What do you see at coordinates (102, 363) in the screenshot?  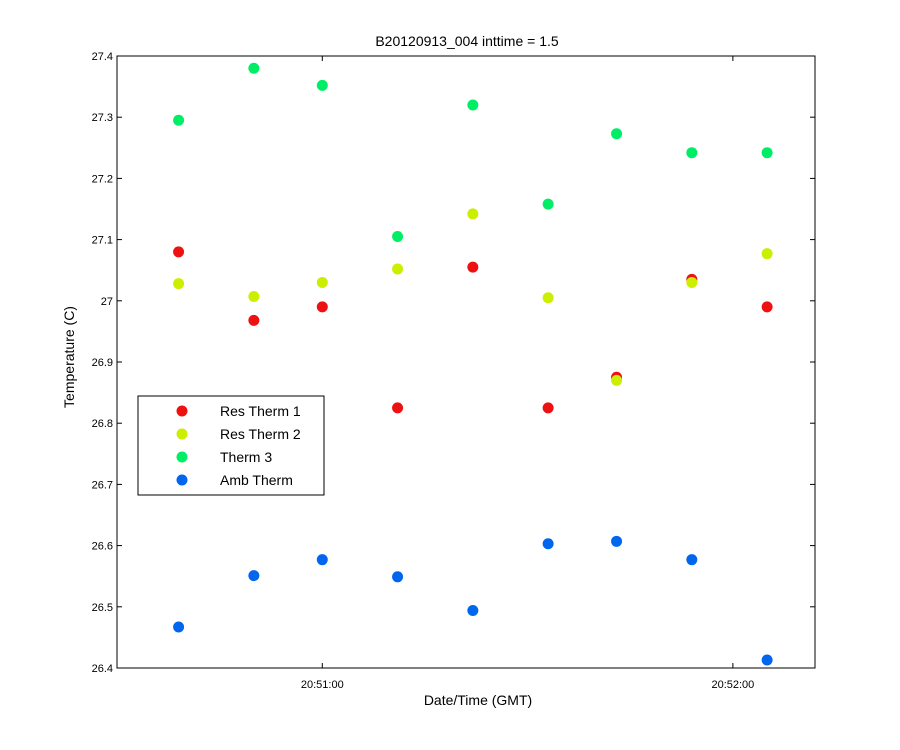 I see `y-tick-label: 26.9` at bounding box center [102, 363].